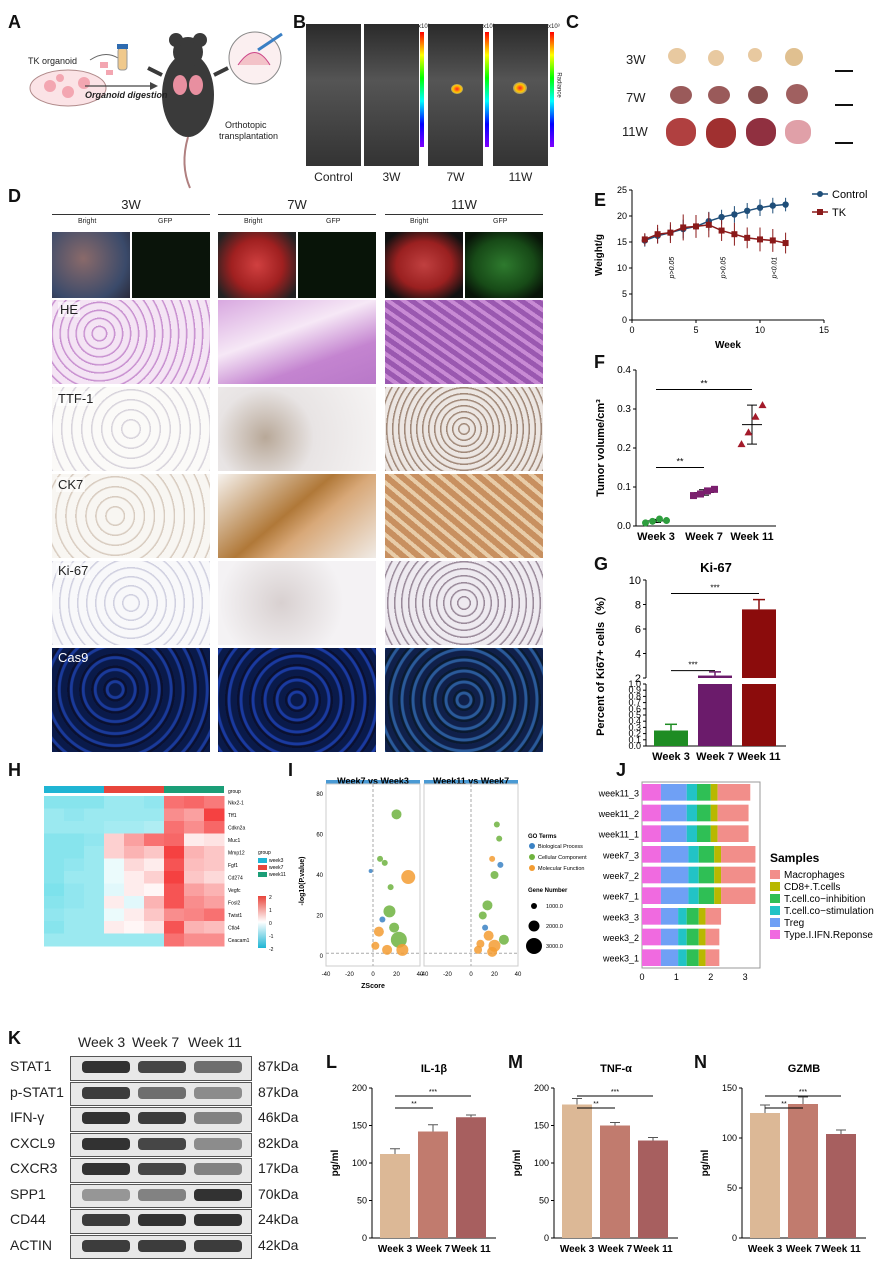 This screenshot has width=890, height=1284. I want to click on panel-label-a: A, so click(14, 22).